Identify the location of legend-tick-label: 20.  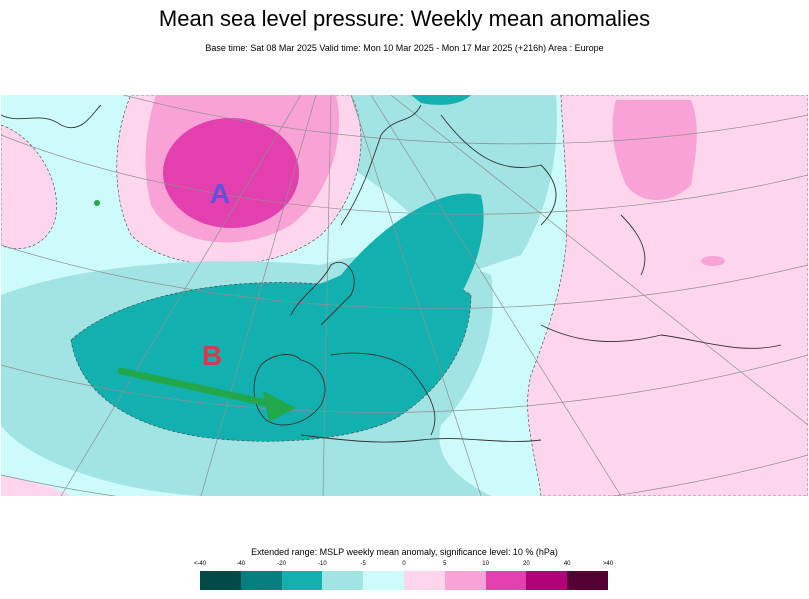
(526, 564).